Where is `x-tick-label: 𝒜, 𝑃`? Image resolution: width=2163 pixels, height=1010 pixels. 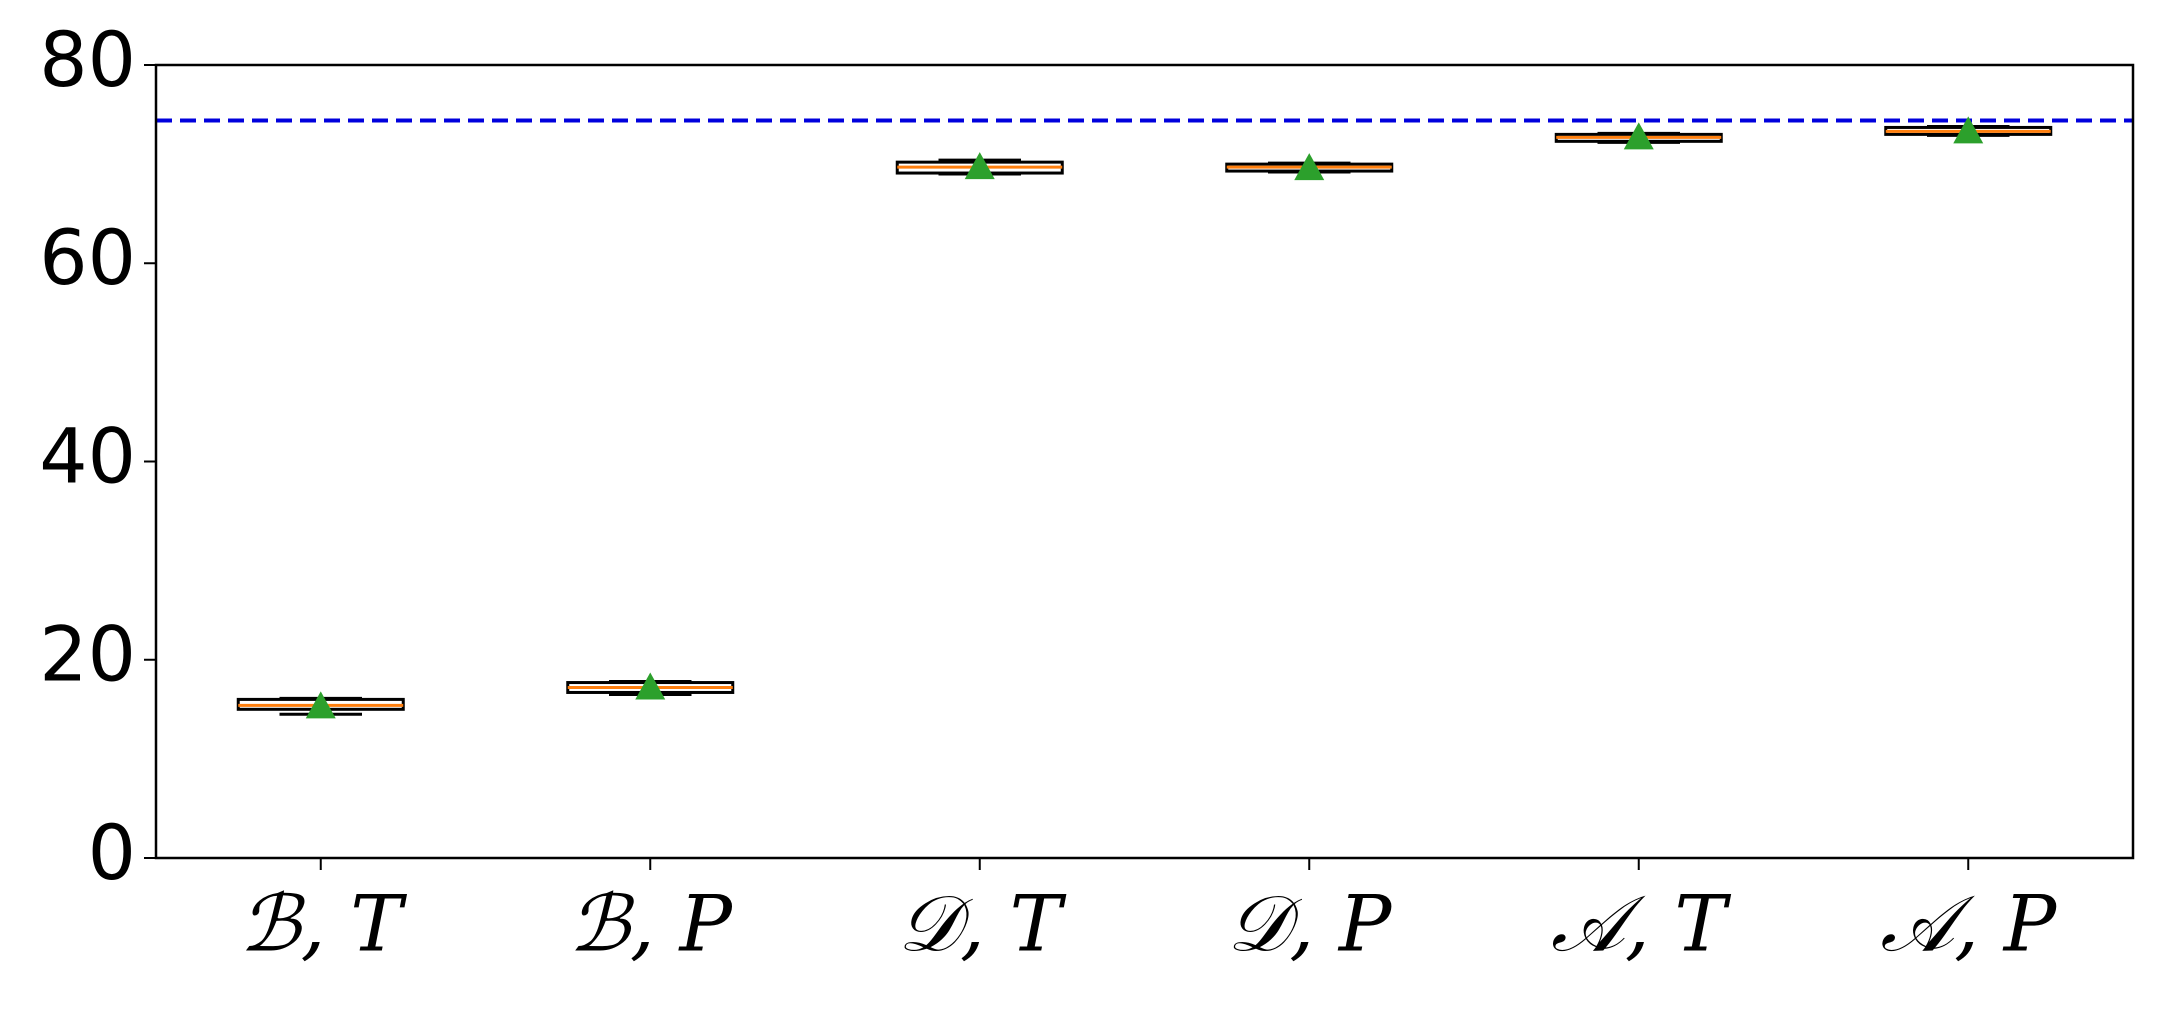
x-tick-label: 𝒜, 𝑃 is located at coordinates (1968, 925).